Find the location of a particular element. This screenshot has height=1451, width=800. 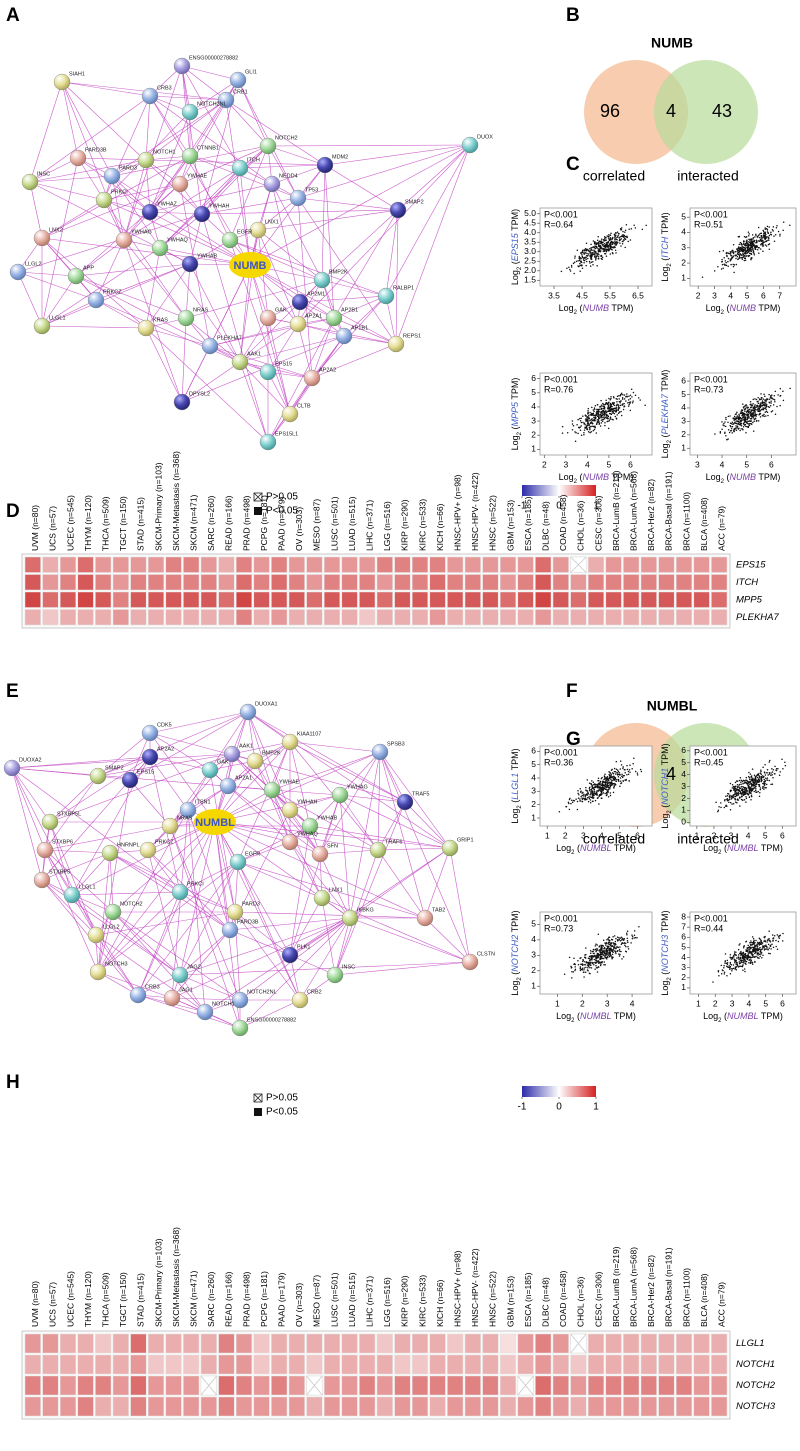

scatter-points is located at coordinates (601, 952).